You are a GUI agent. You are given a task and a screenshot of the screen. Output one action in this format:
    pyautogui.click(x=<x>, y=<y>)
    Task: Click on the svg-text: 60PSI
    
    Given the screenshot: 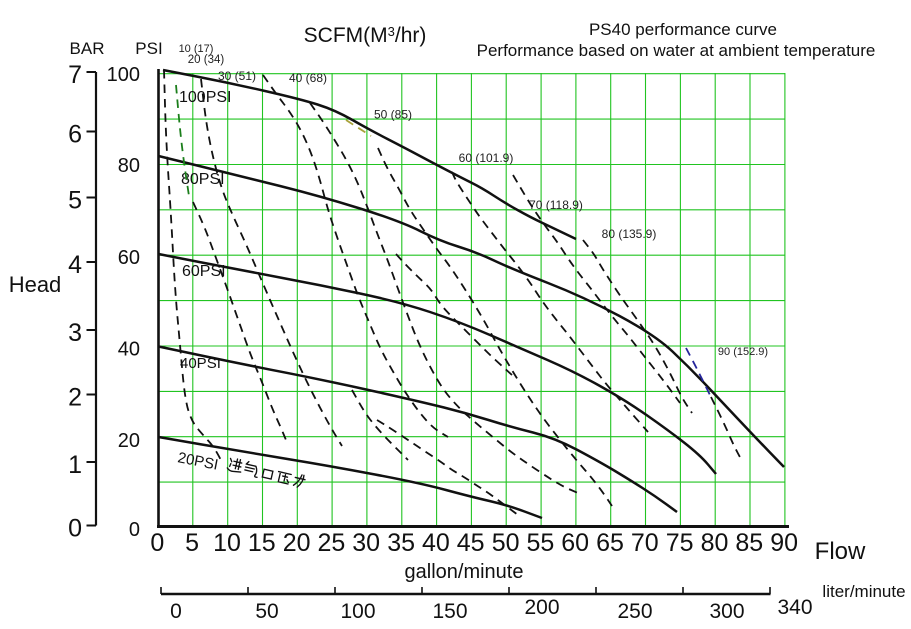 What is the action you would take?
    pyautogui.click(x=204, y=271)
    